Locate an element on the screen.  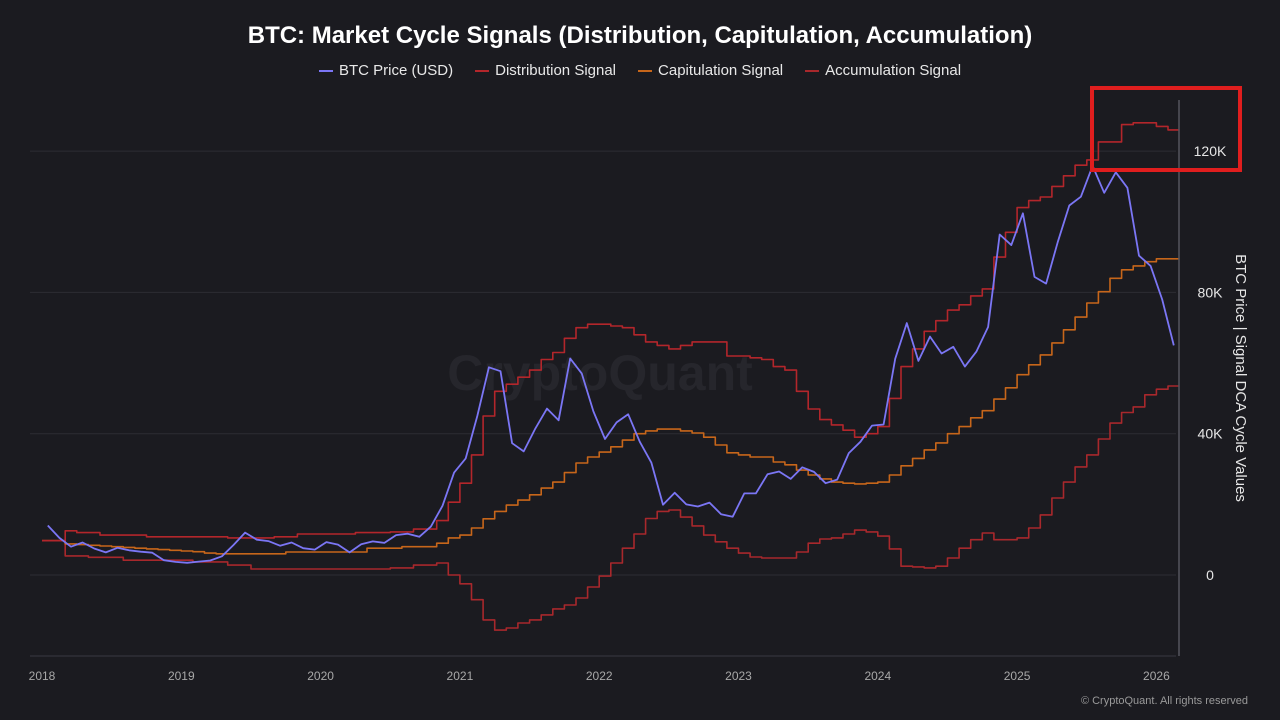
x-tick-label: 2026 is located at coordinates (1156, 676).